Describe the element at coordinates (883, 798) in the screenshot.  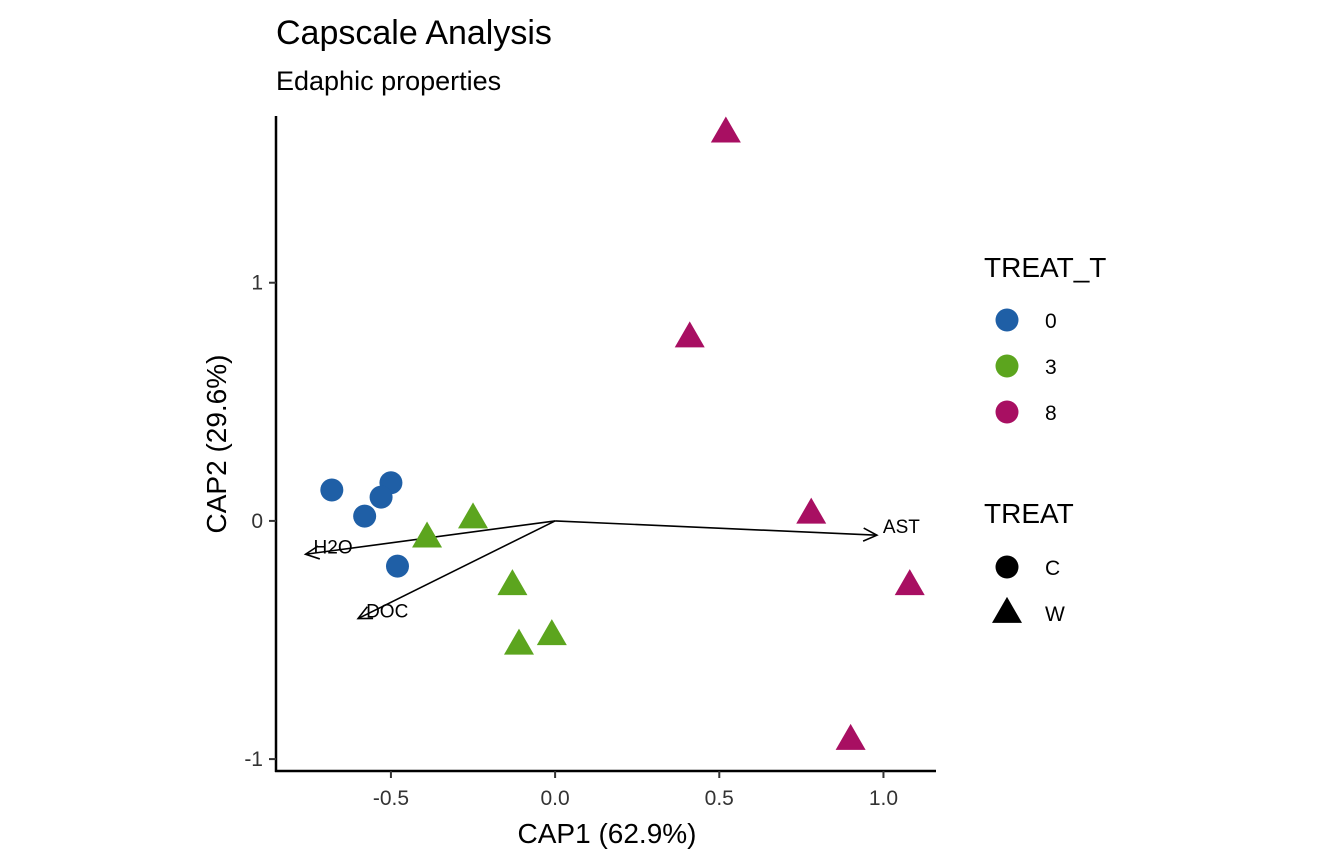
I see `x-tick-label: 1.0` at that location.